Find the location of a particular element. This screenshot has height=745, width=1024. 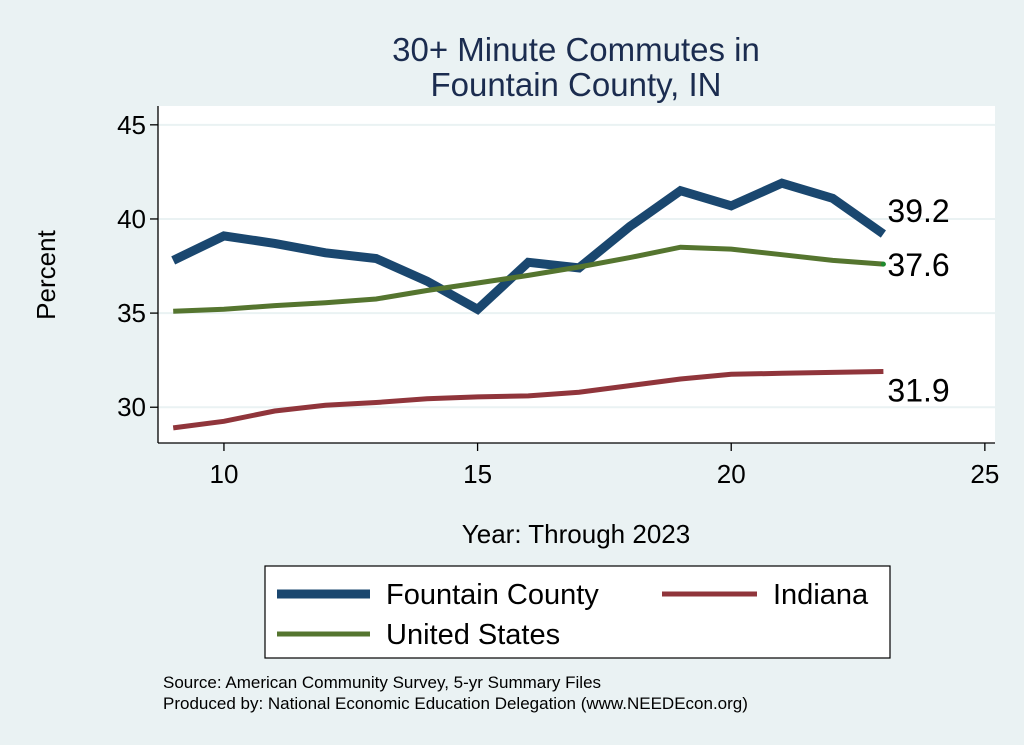

chart-title-line-2: Fountain County, IN is located at coordinates (575, 84).